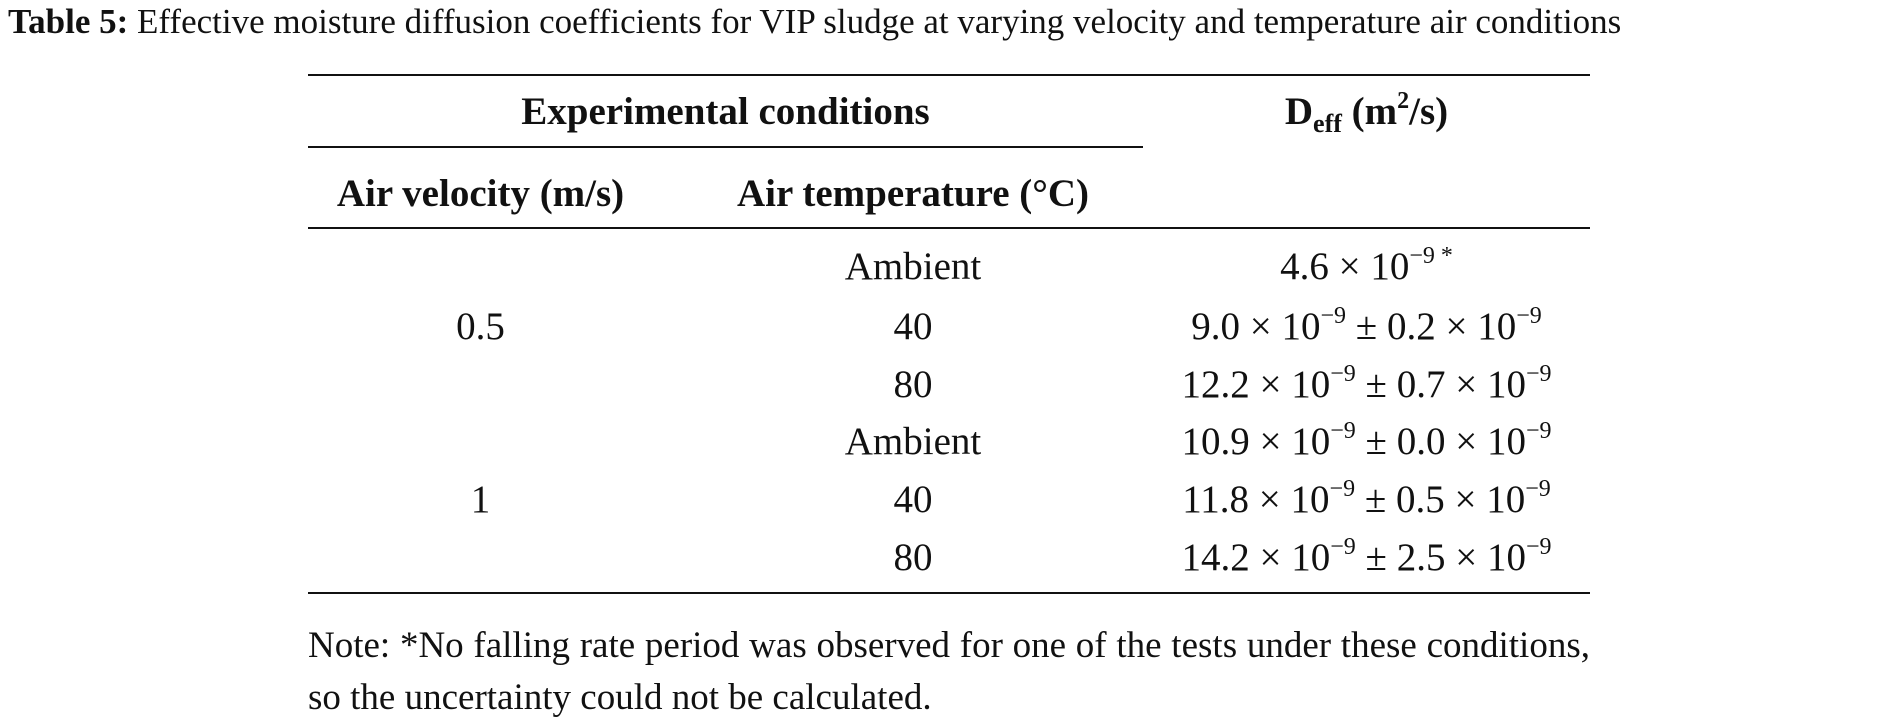 The image size is (1895, 724). I want to click on deff-value: 11.8 × 10, so click(1256, 499).